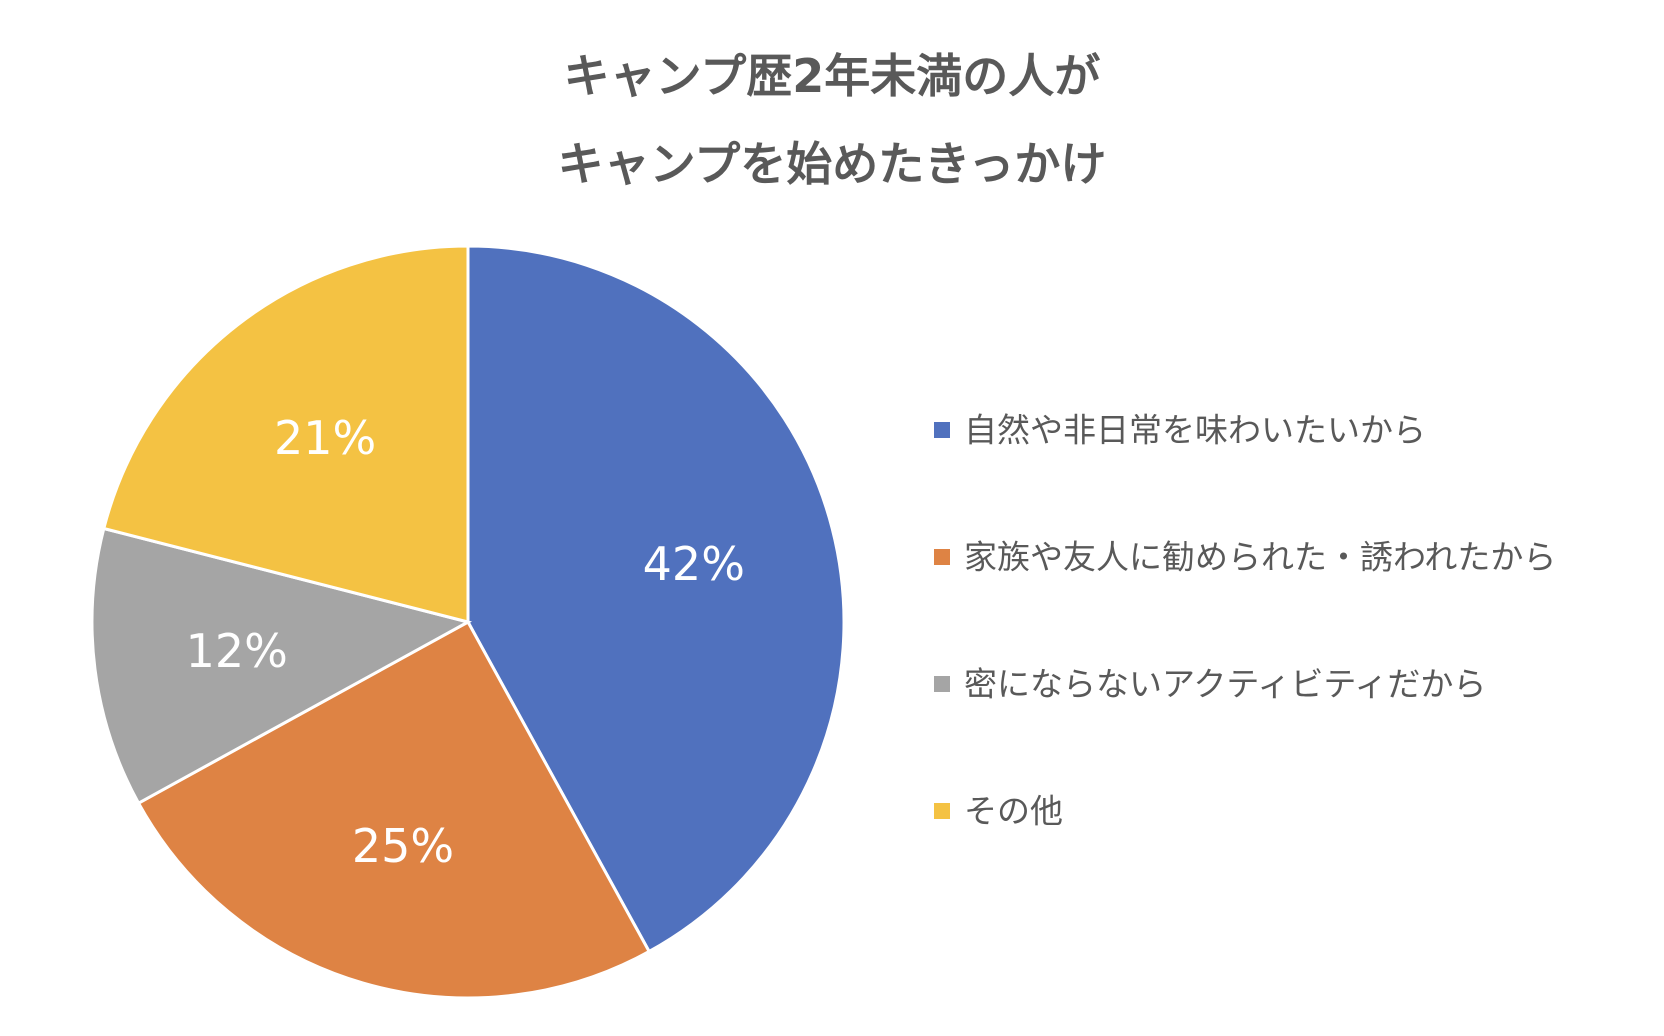 The width and height of the screenshot is (1664, 1036). What do you see at coordinates (237, 651) in the screenshot?
I see `data-label-3: 12%` at bounding box center [237, 651].